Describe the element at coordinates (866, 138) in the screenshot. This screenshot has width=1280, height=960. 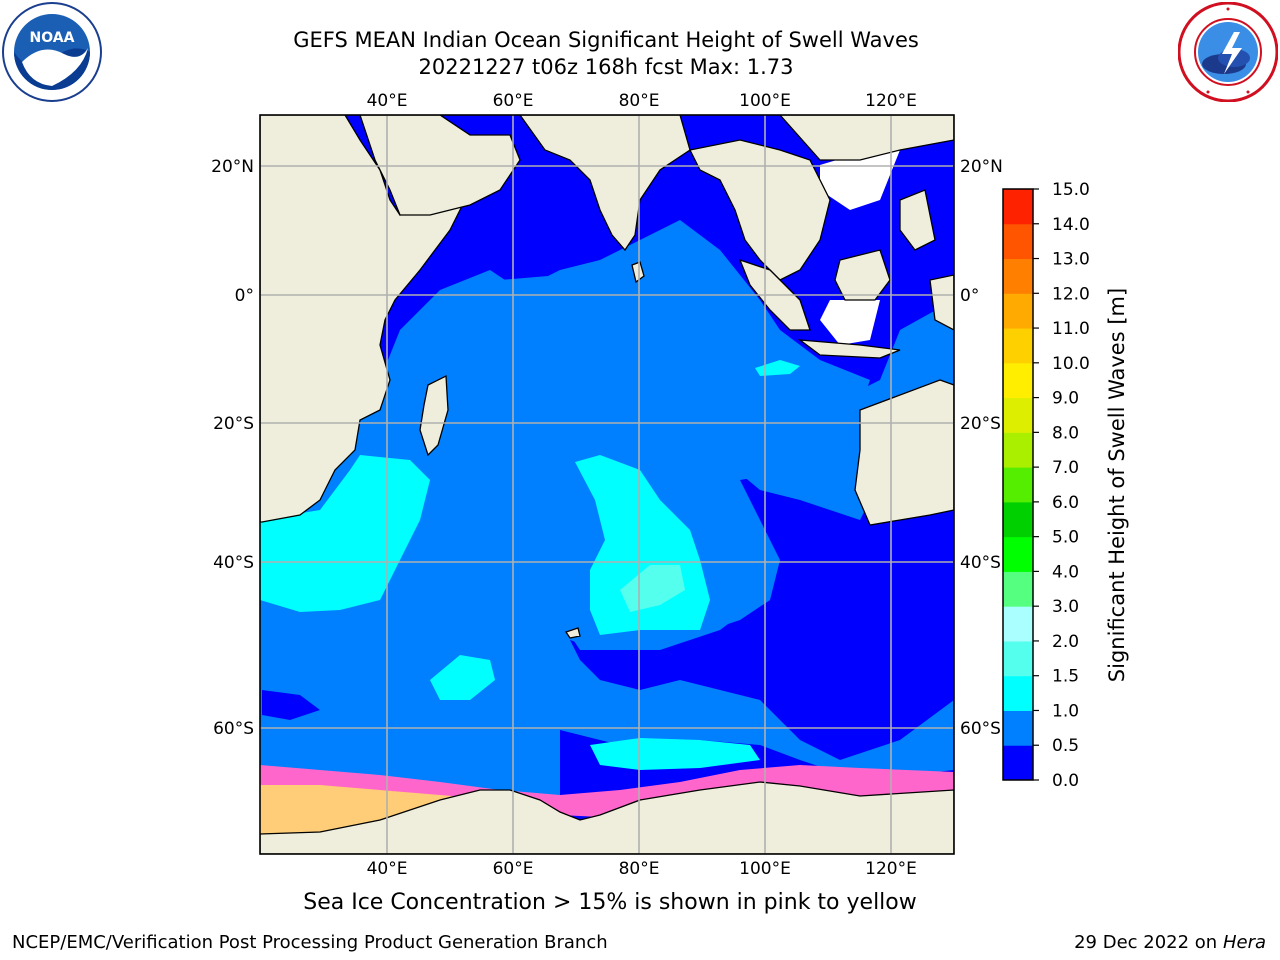
I see `land-china` at that location.